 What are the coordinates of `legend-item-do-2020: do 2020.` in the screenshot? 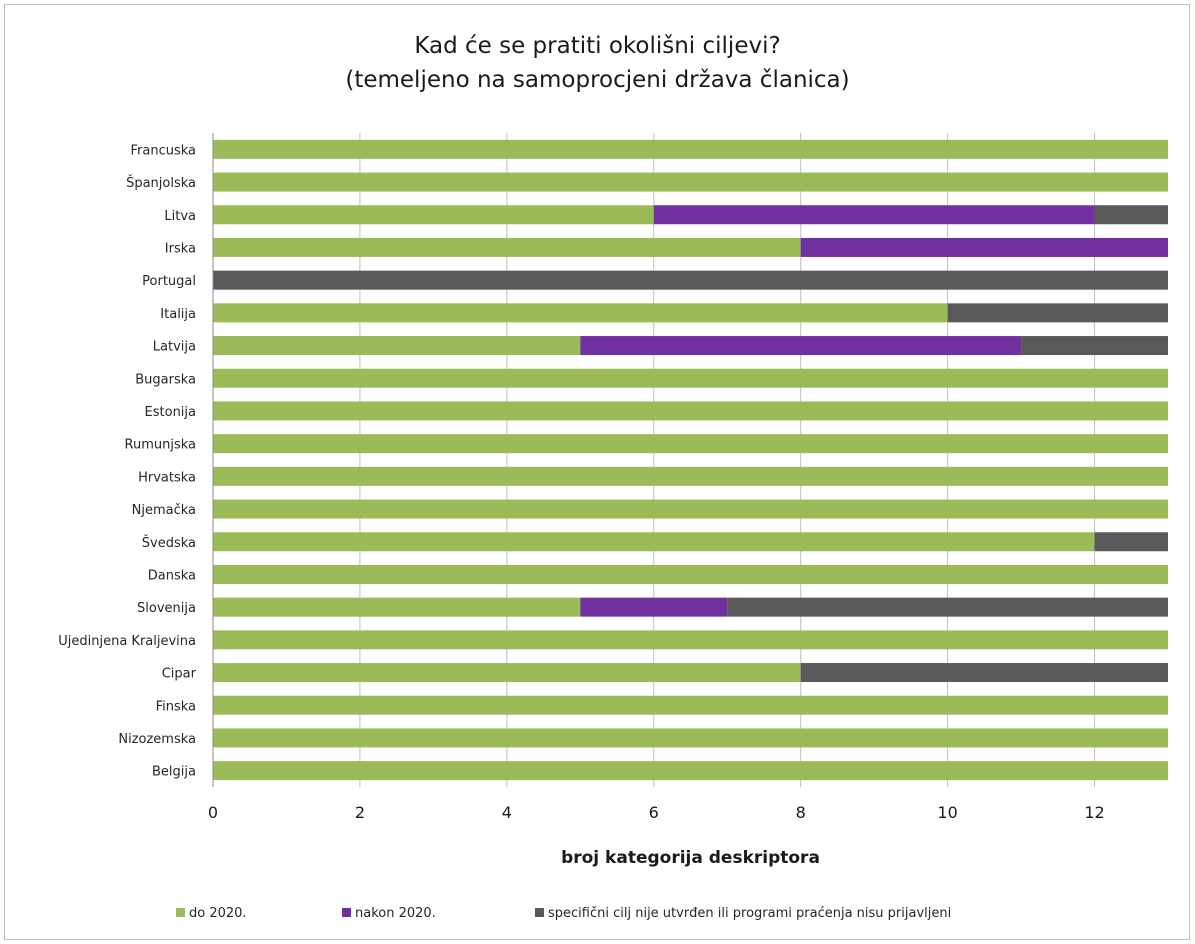 It's located at (211, 916).